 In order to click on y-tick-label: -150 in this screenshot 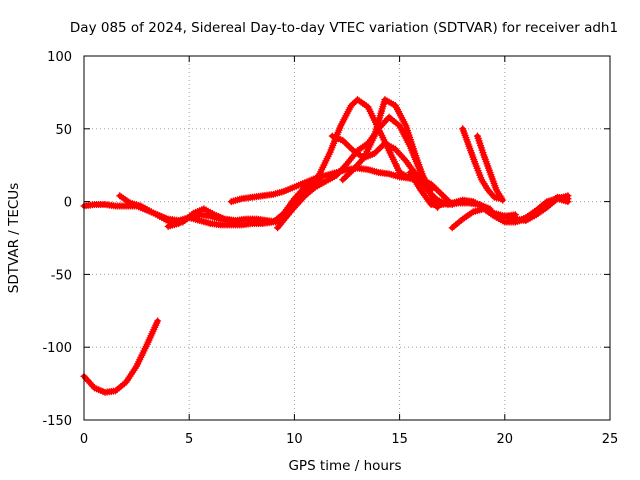, I will do `click(57, 421)`.